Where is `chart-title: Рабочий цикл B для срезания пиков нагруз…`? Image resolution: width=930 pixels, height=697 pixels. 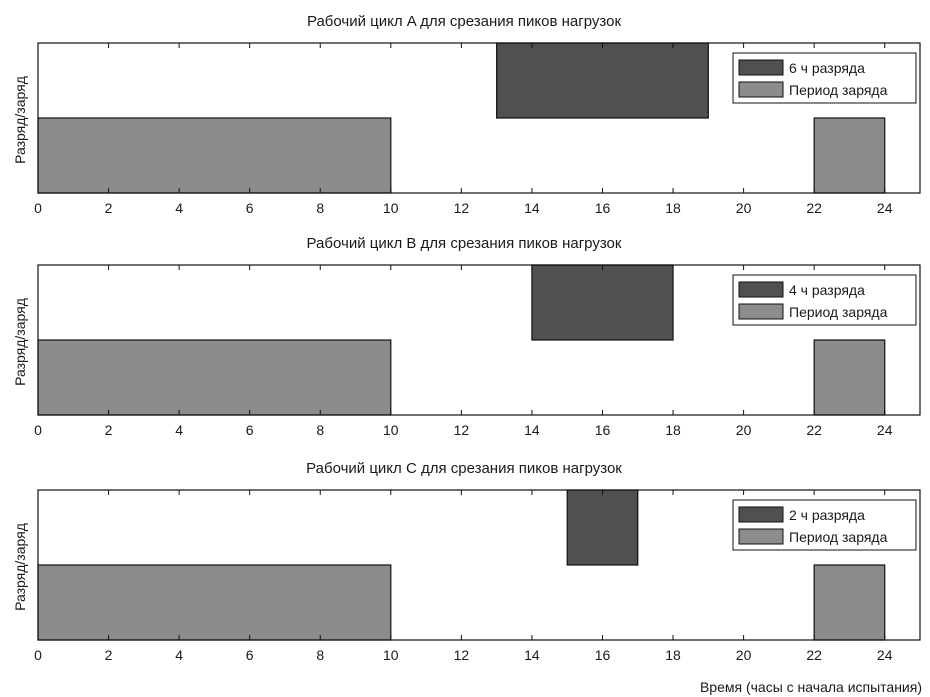
chart-title: Рабочий цикл B для срезания пиков нагруз… is located at coordinates (464, 243).